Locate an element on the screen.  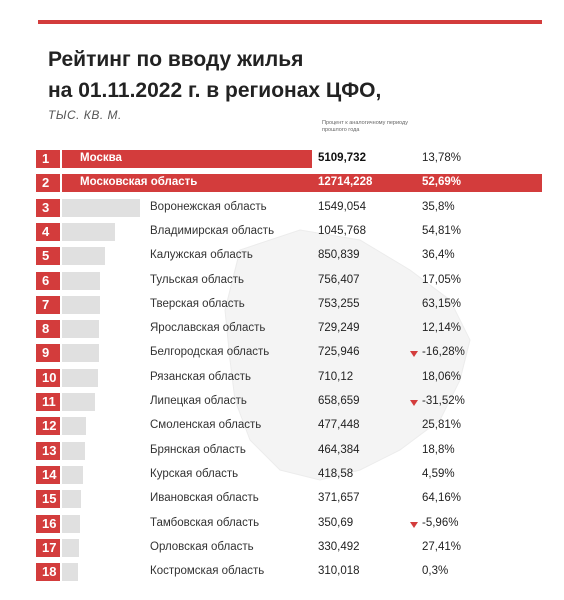
table-row: 10 Рязанская область 710,12 18,06% is located at coordinates (282, 379).